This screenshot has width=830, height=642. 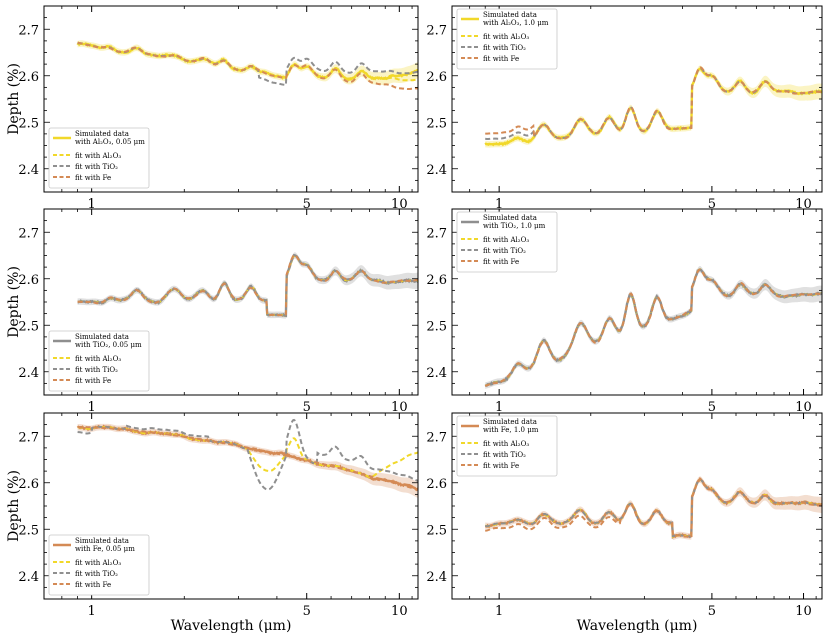 What do you see at coordinates (514, 226) in the screenshot?
I see `legend-label-simulated-detail: with TiO₂, 1.0 μm` at bounding box center [514, 226].